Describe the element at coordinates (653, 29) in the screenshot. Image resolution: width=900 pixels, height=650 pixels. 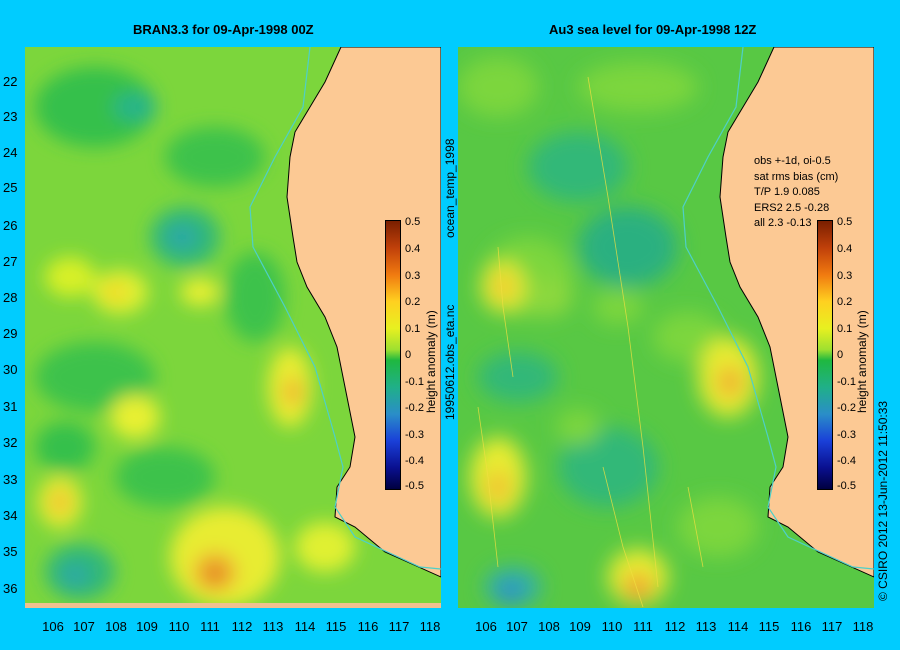
I see `right-map-title: Au3 sea level for 09-Apr-1998 12Z` at that location.